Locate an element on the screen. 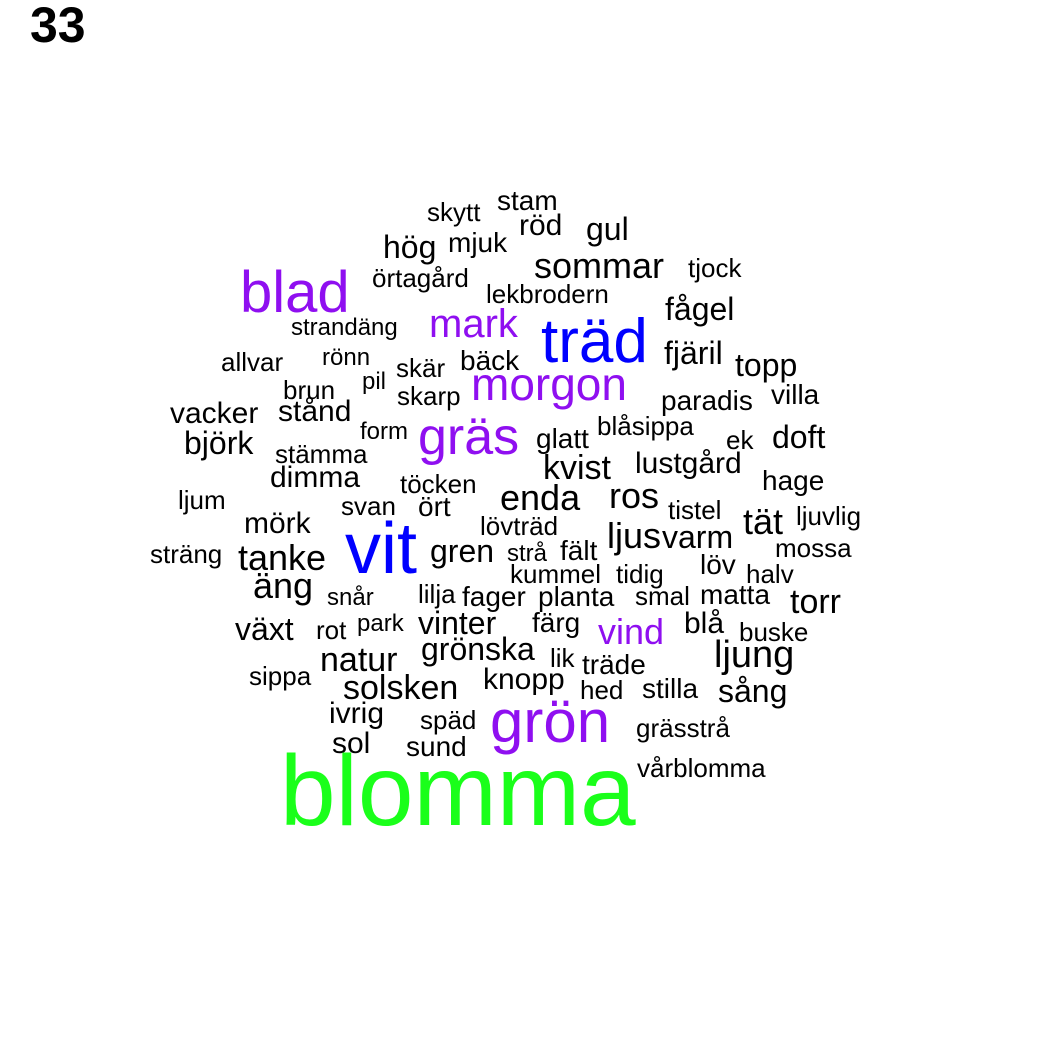 The image size is (1050, 1050). word-83: lik is located at coordinates (562, 657).